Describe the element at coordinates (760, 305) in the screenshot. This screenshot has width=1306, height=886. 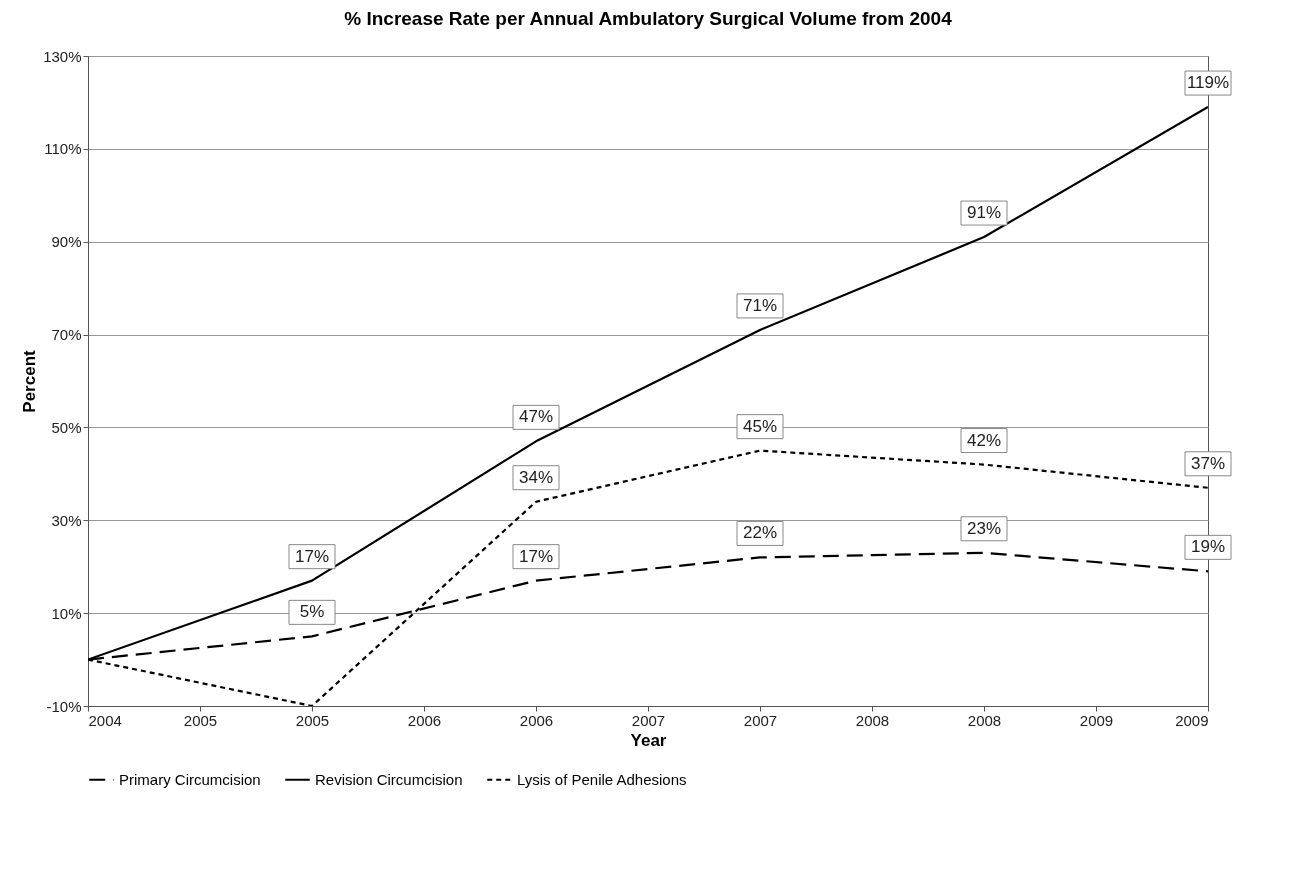
I see `data-label: 71%` at that location.